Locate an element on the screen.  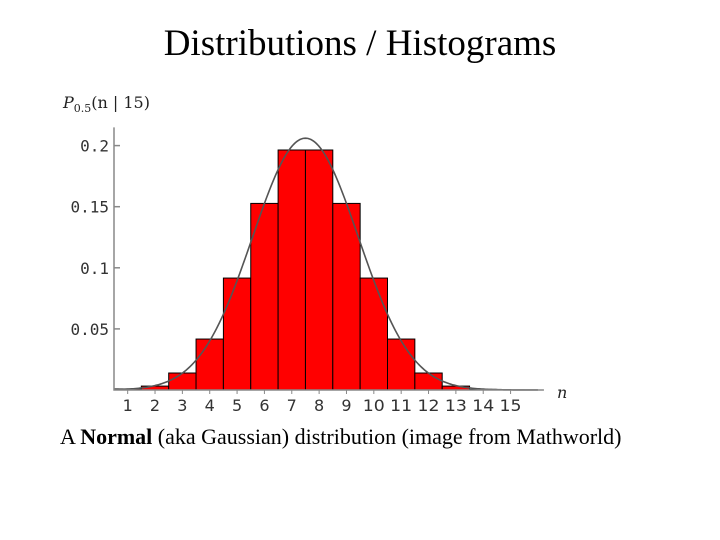
caption-prefix: A is located at coordinates (70, 436).